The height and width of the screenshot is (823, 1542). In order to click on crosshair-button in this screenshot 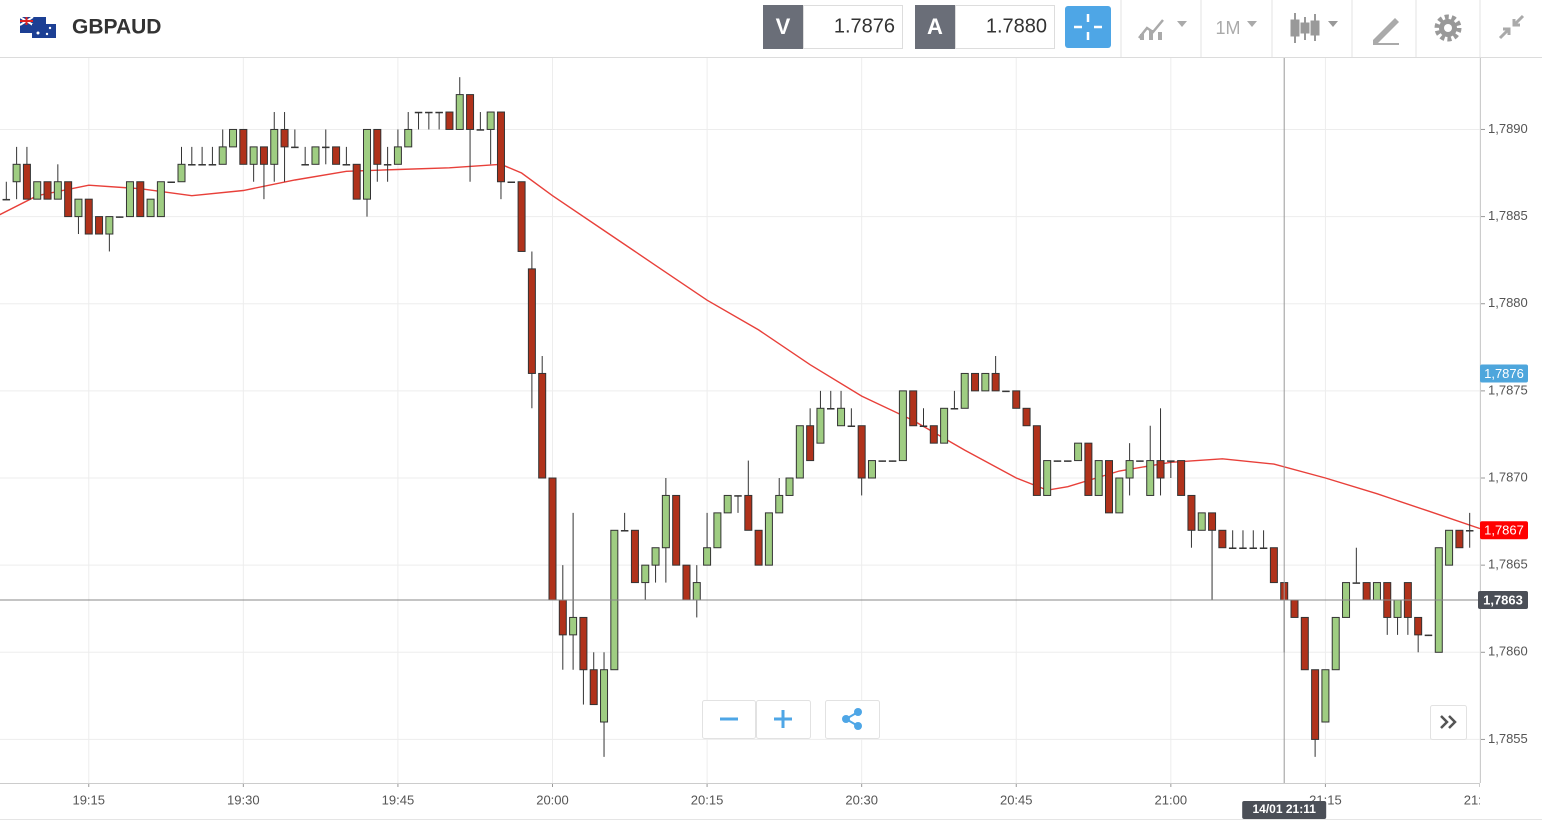, I will do `click(1088, 27)`.